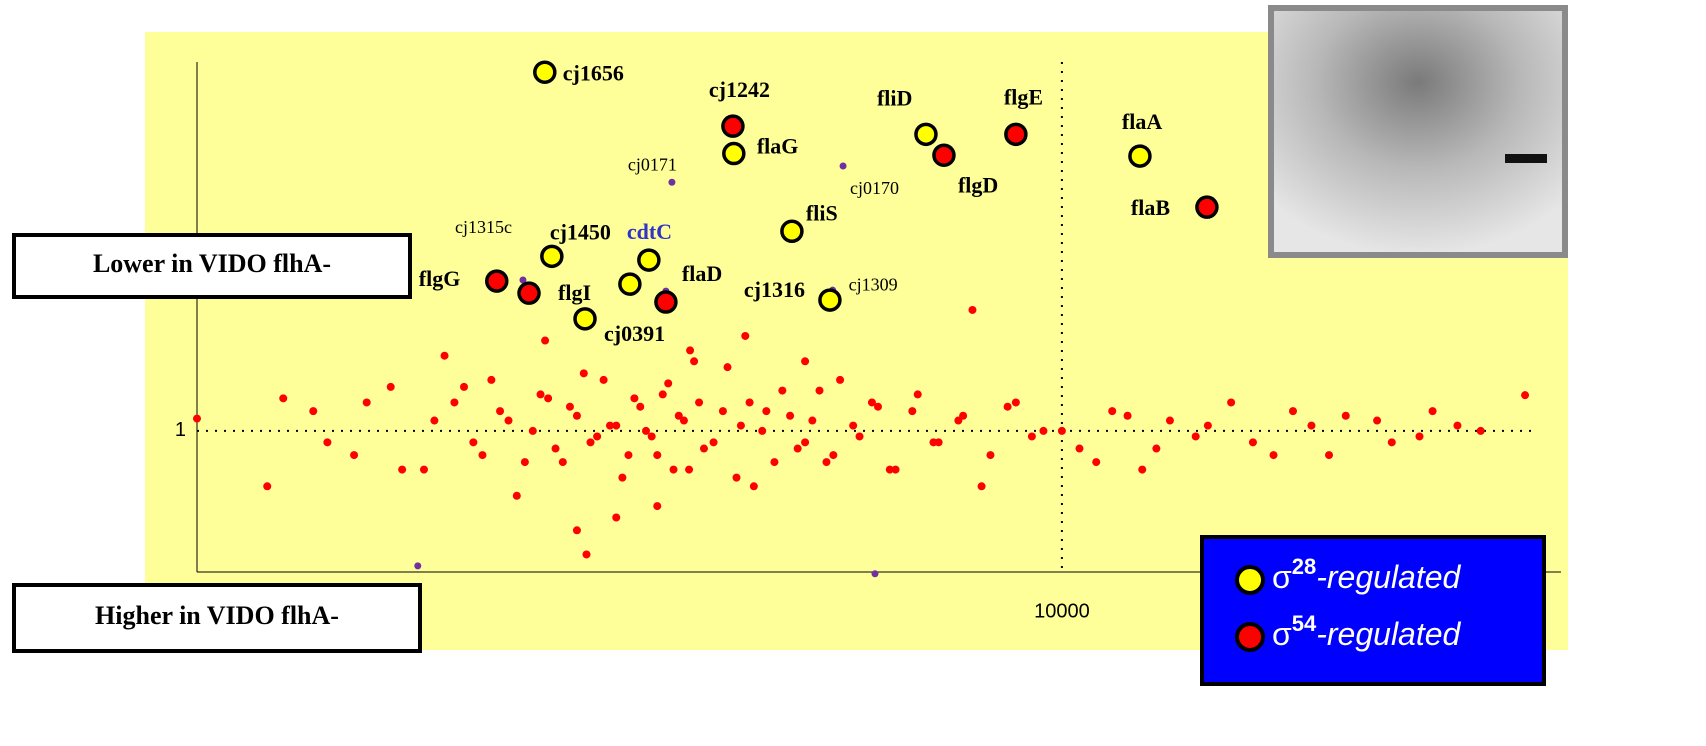 The image size is (1706, 746). What do you see at coordinates (652, 164) in the screenshot?
I see `point-label: cj0171` at bounding box center [652, 164].